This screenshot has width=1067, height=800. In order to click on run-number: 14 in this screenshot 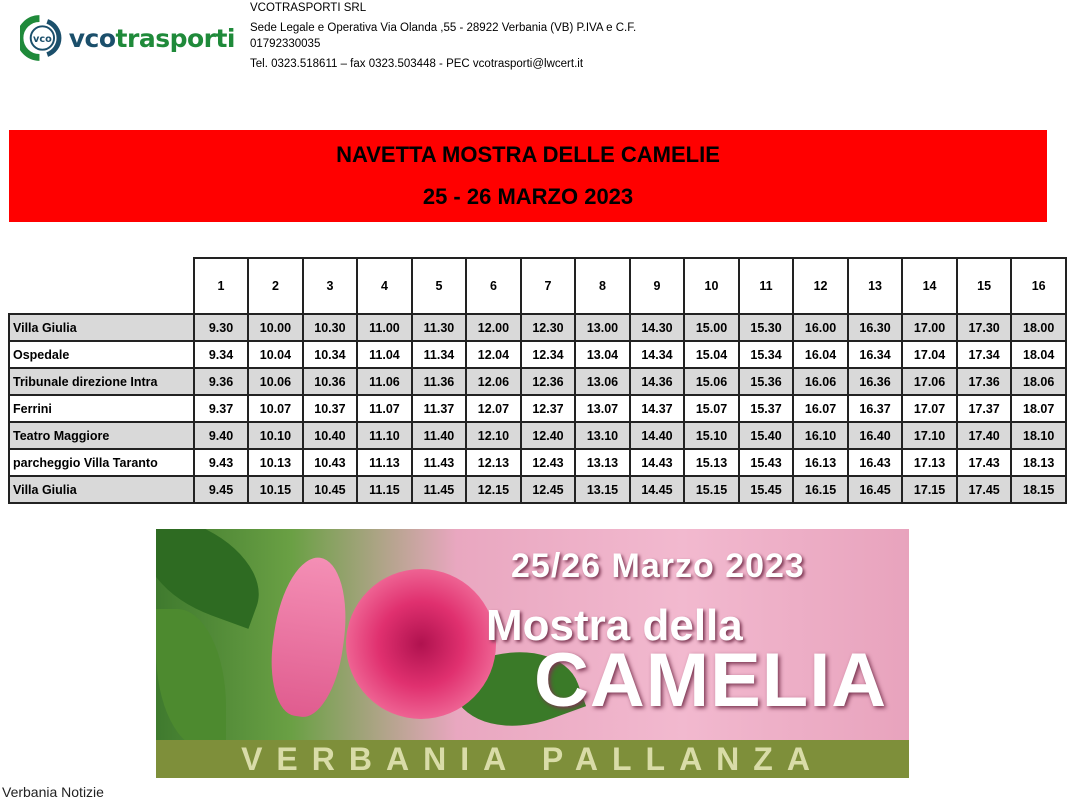, I will do `click(929, 286)`.